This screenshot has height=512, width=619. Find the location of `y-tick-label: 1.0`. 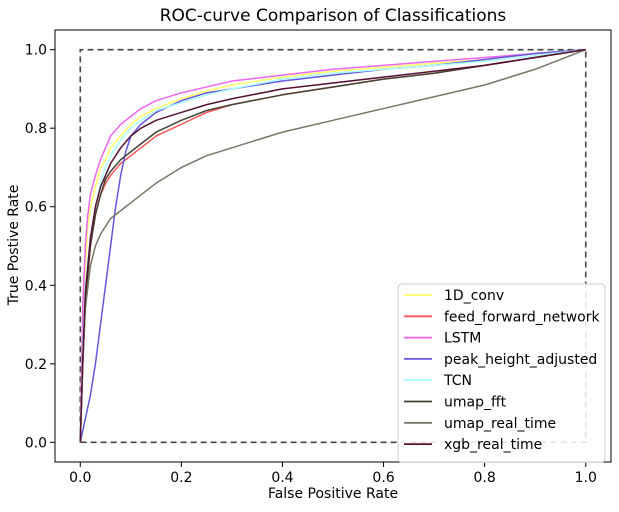

y-tick-label: 1.0 is located at coordinates (36, 51).